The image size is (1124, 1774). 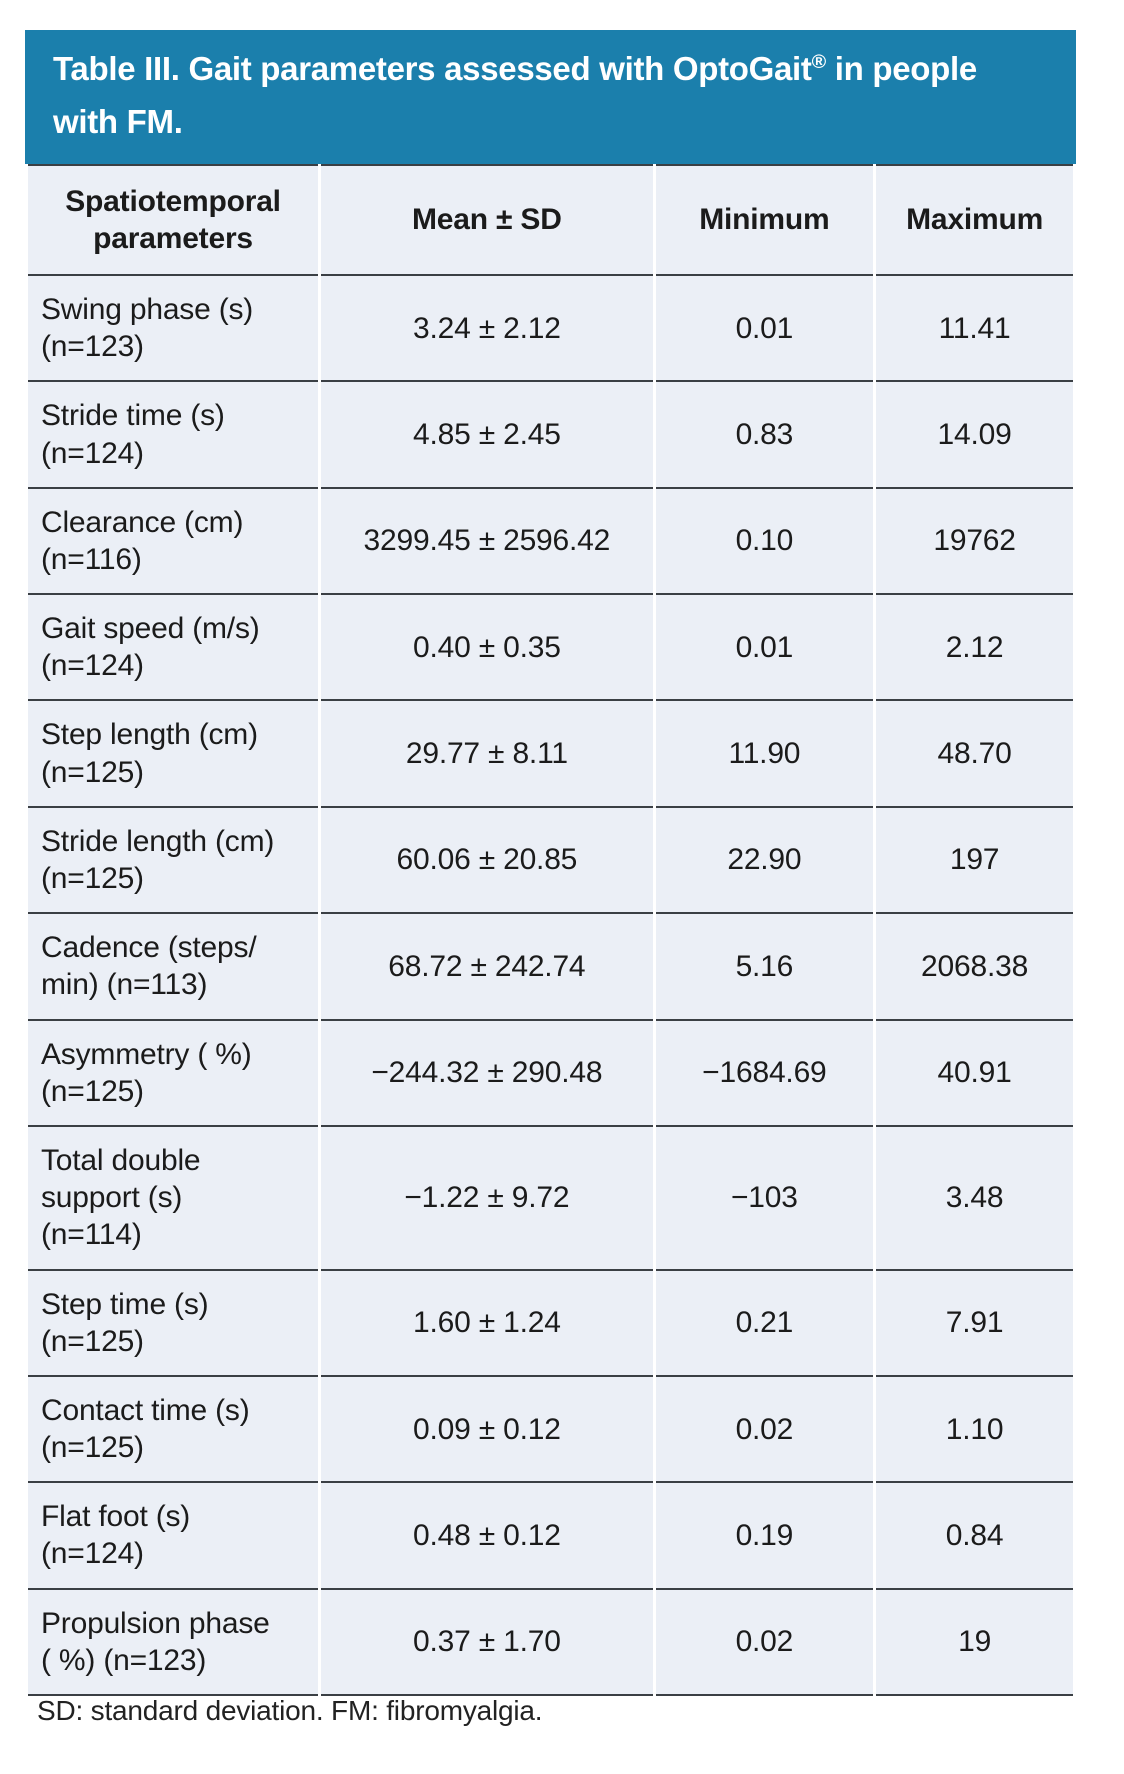 I want to click on maximum-cell: 3.48, so click(x=974, y=1198).